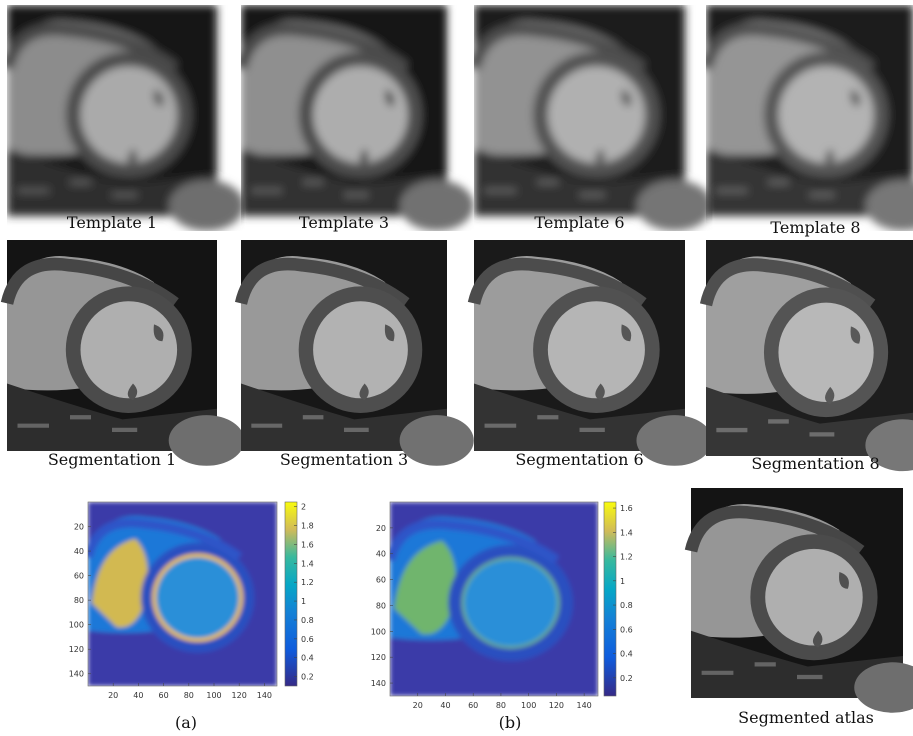 The height and width of the screenshot is (736, 913). What do you see at coordinates (622, 581) in the screenshot?
I see `colorbar-tick-label: 1` at bounding box center [622, 581].